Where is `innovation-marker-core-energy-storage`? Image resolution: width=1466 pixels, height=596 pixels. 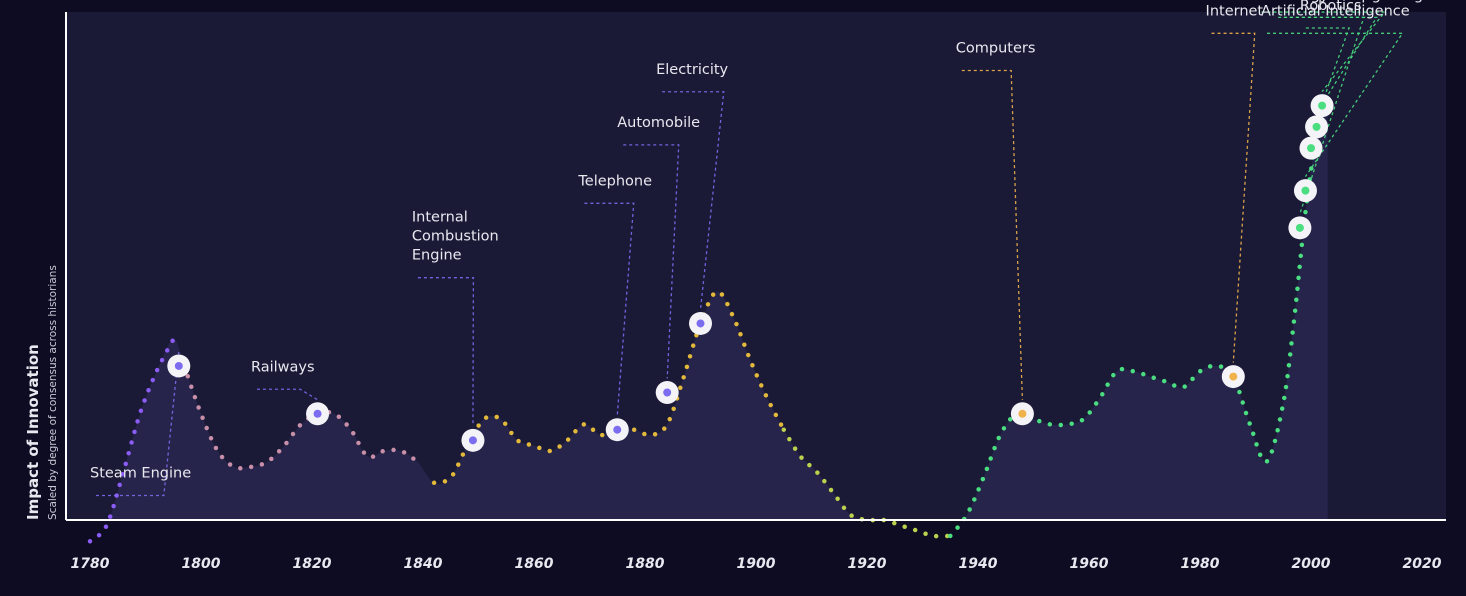
innovation-marker-core-energy-storage is located at coordinates (1299, 227).